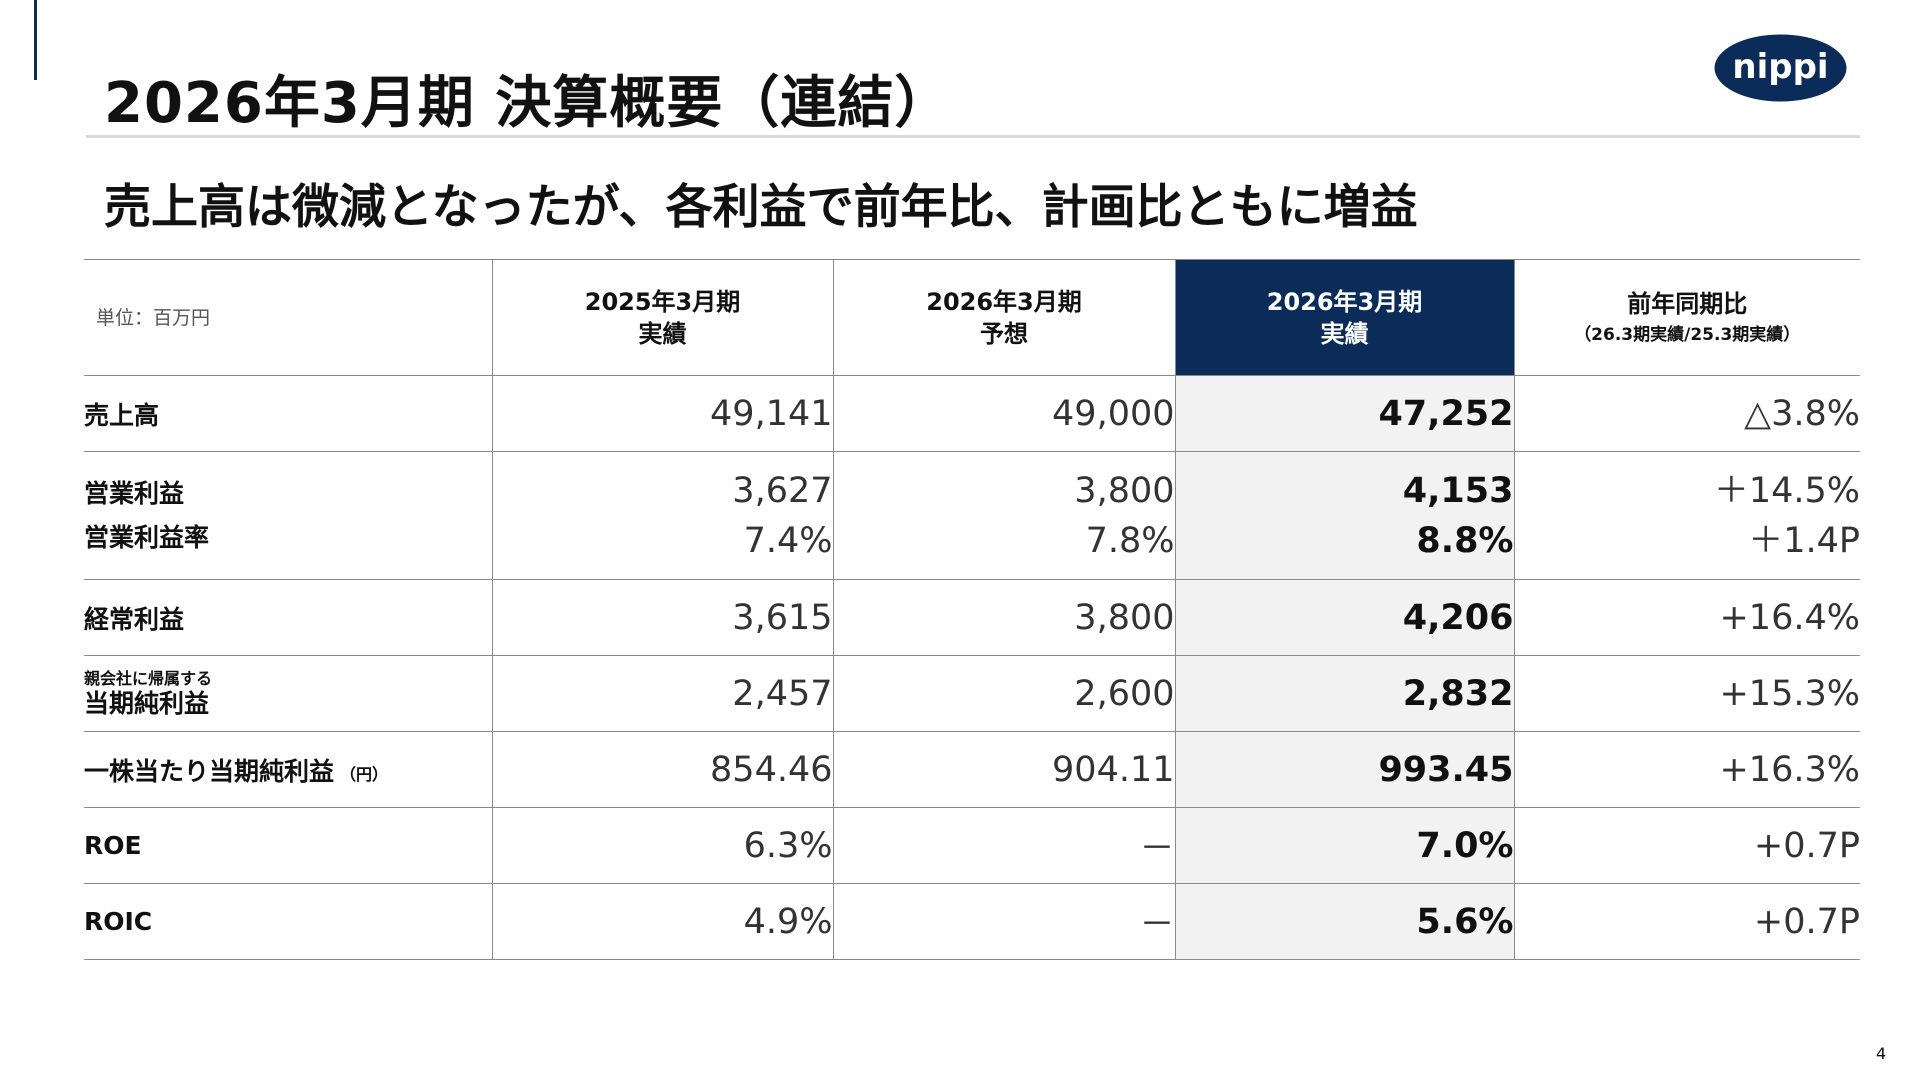  I want to click on page-number: 4, so click(1881, 1053).